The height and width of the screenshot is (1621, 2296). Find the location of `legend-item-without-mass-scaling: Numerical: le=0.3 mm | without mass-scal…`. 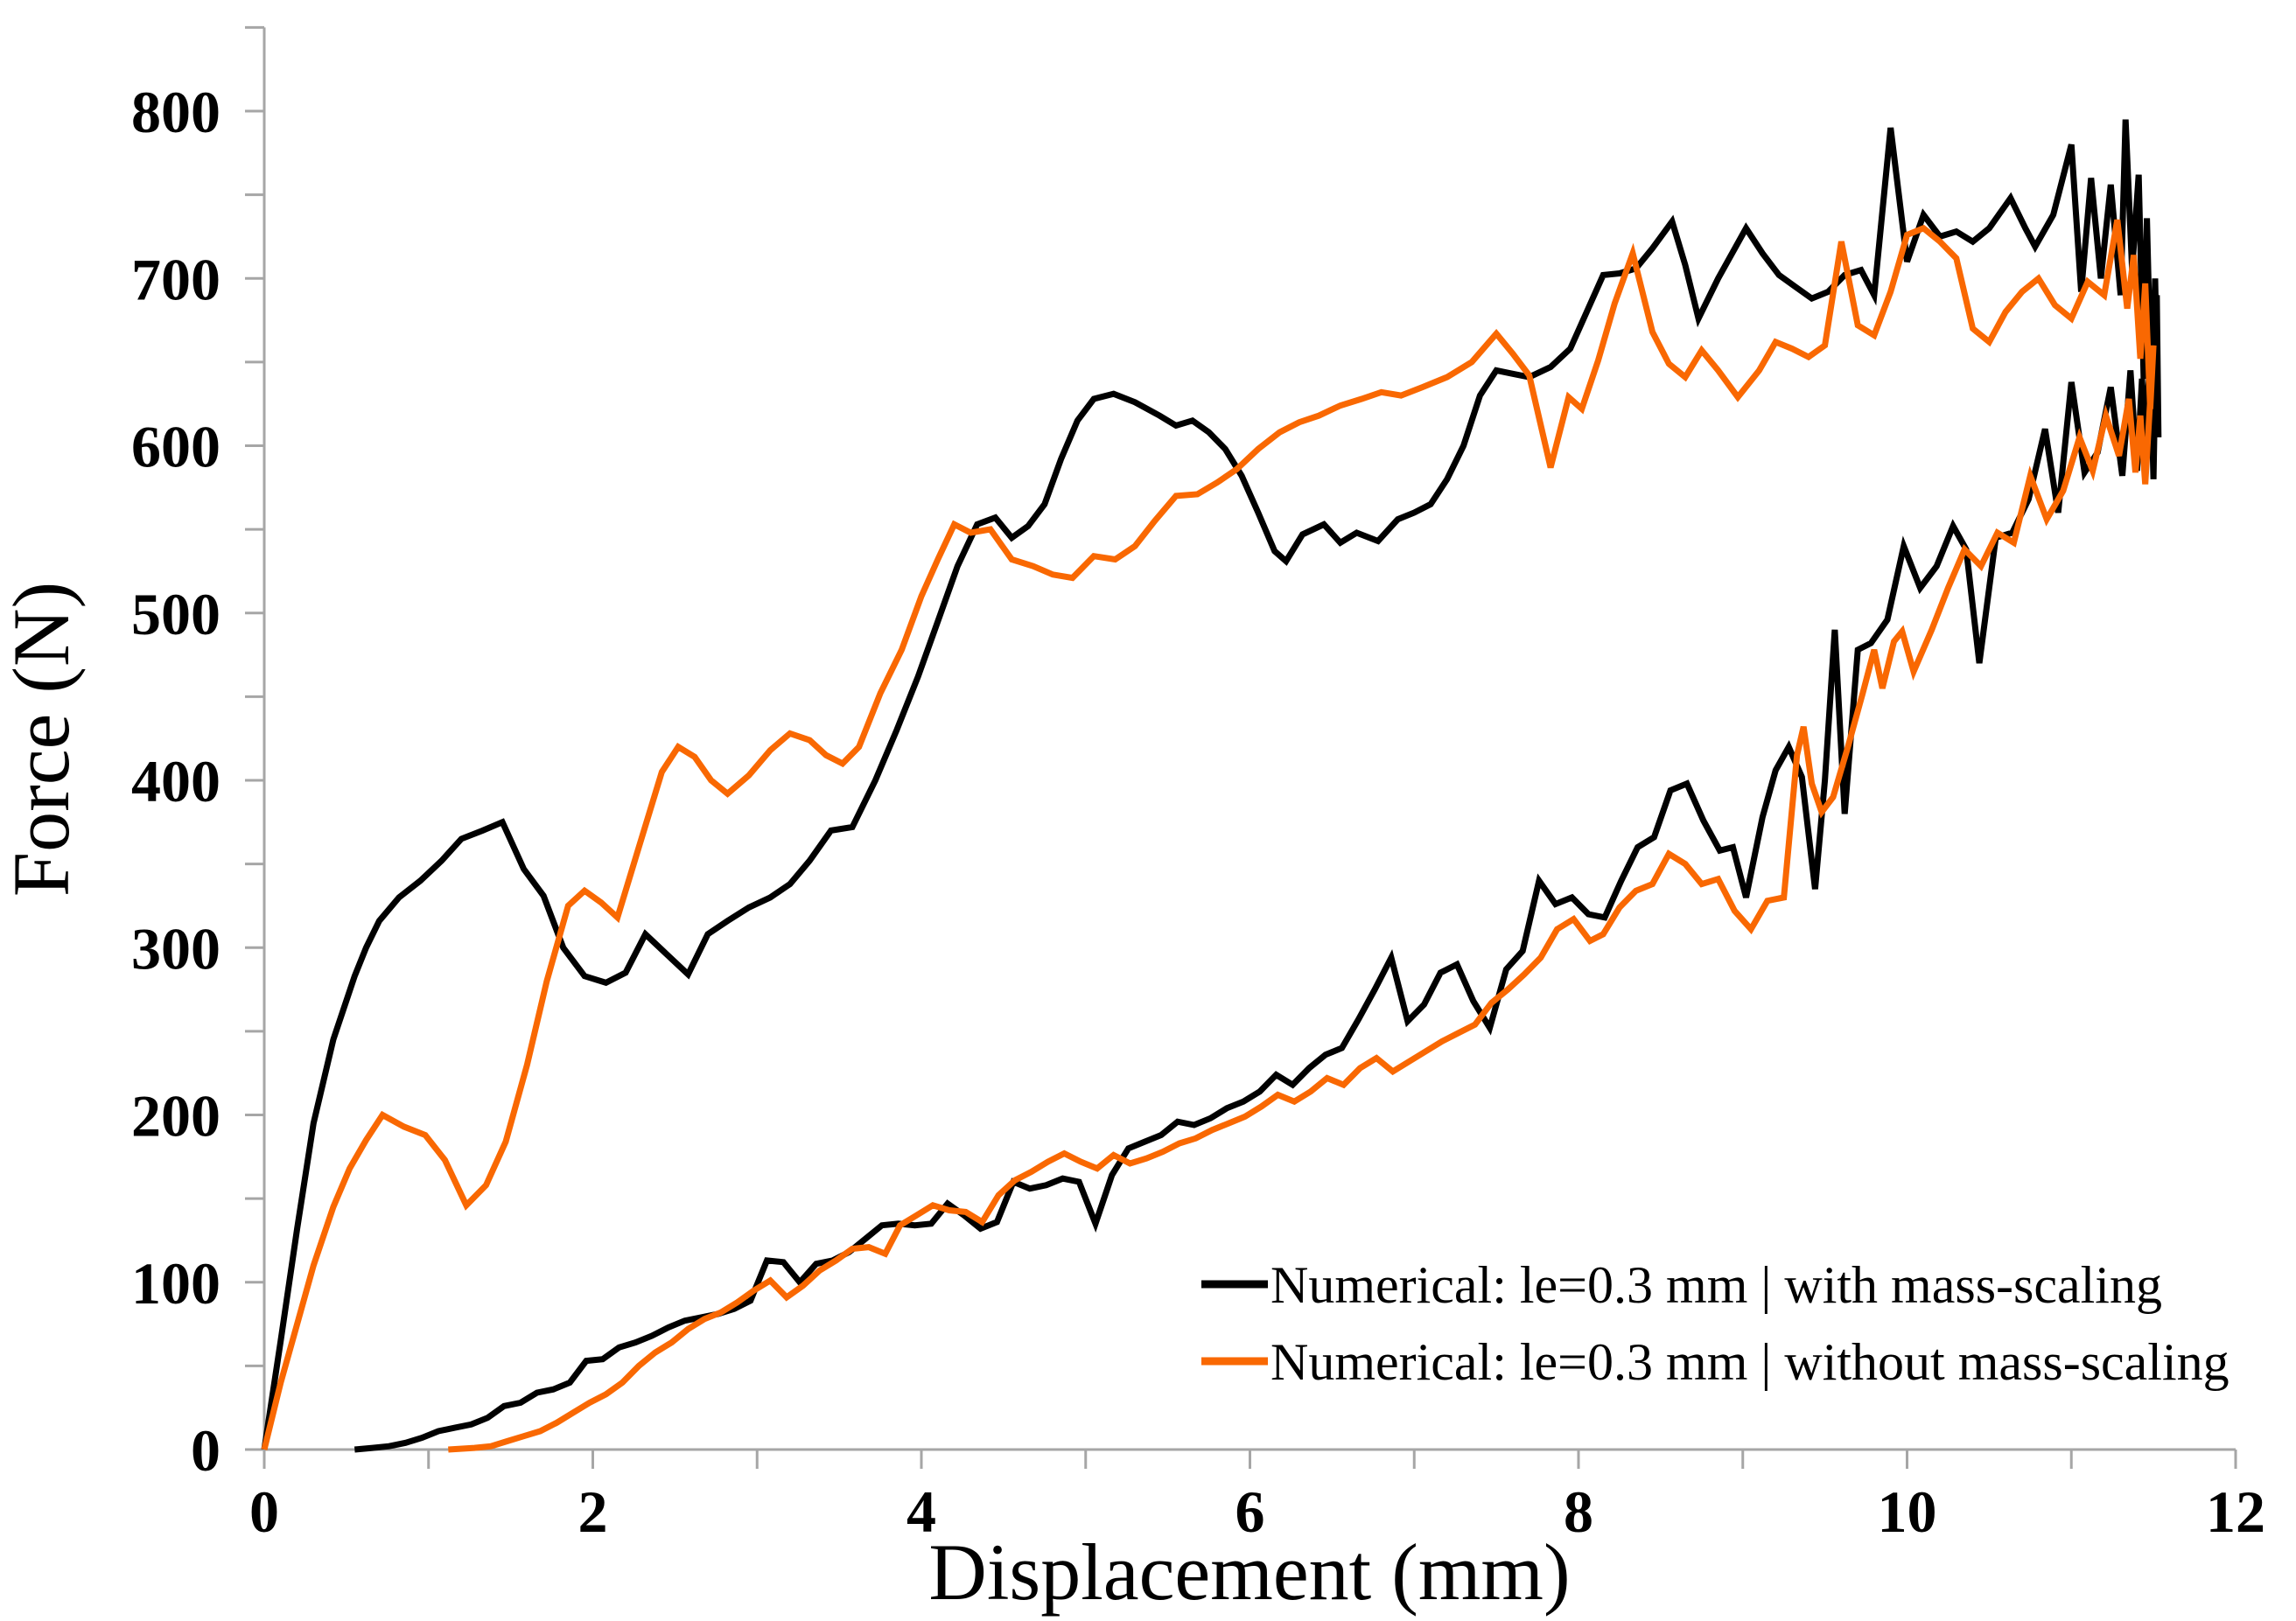

legend-item-without-mass-scaling: Numerical: le=0.3 mm | without mass-scal… is located at coordinates (1715, 1362).